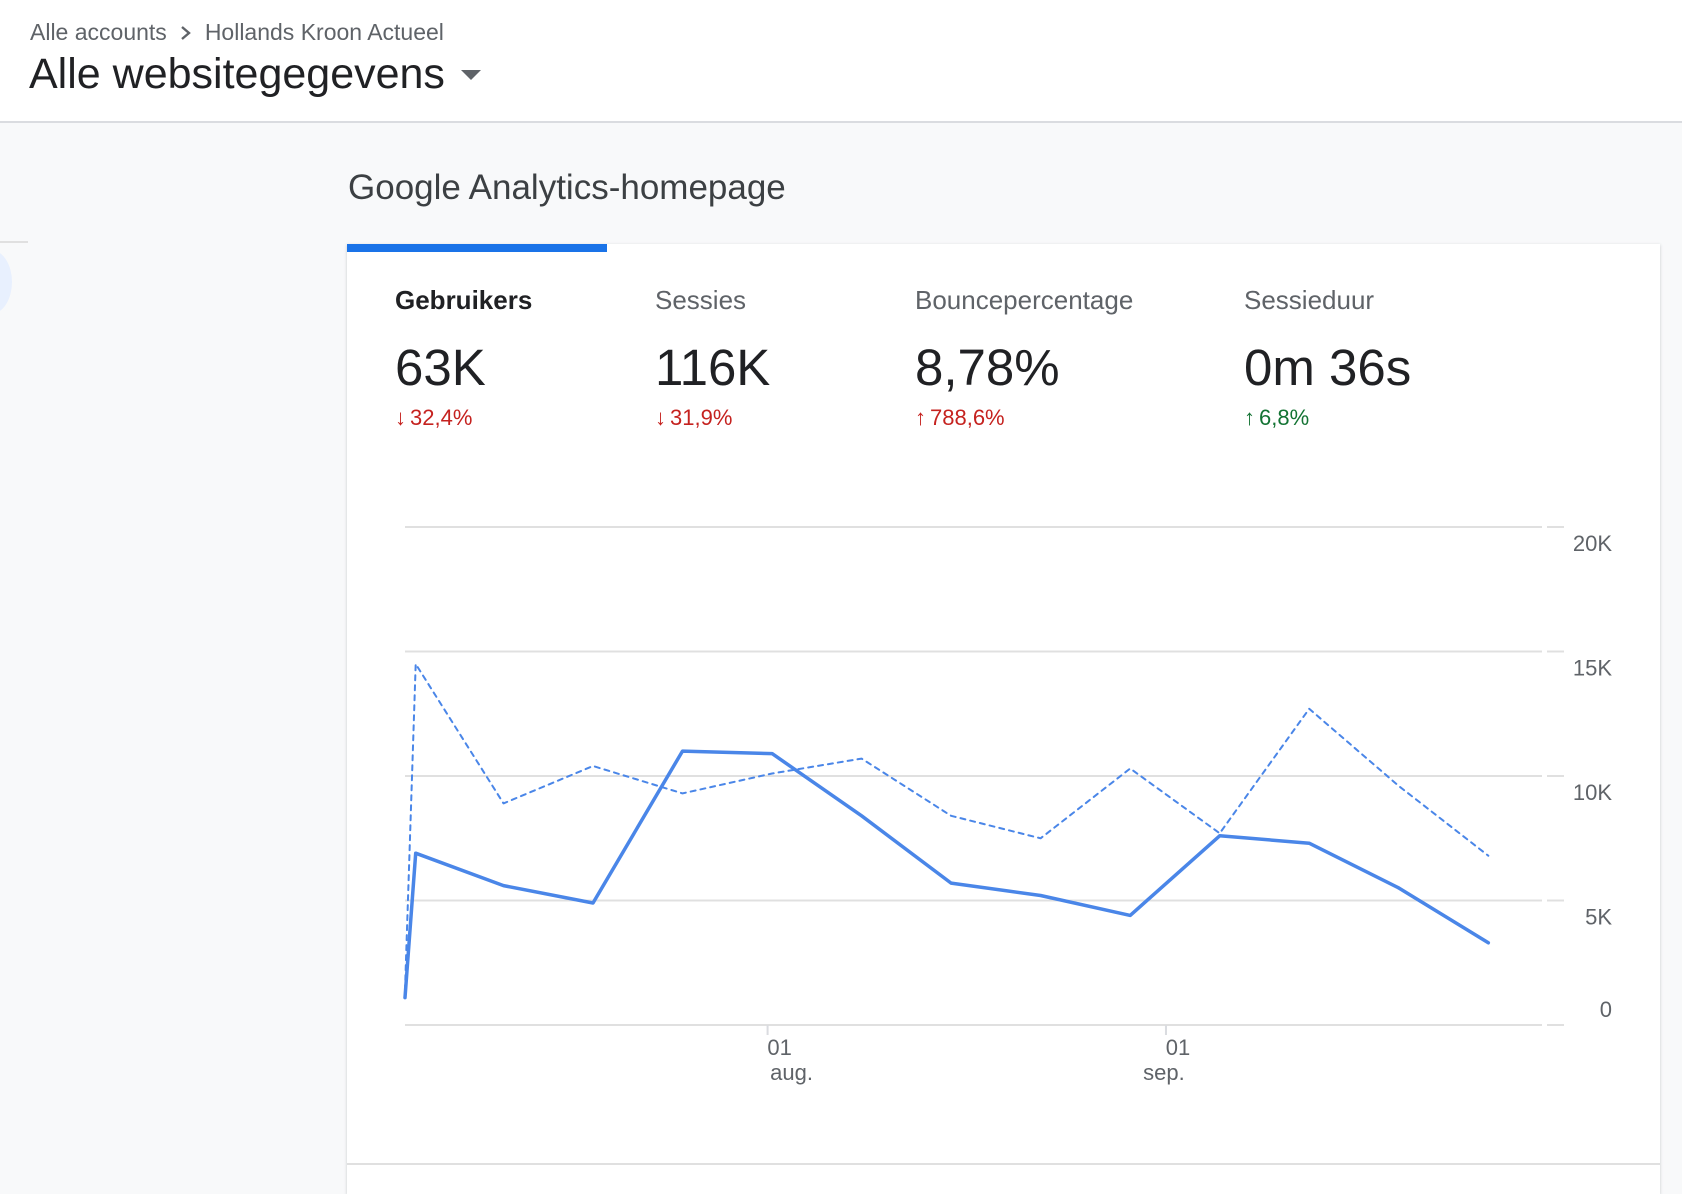  What do you see at coordinates (713, 367) in the screenshot?
I see `metric-value: 116K` at bounding box center [713, 367].